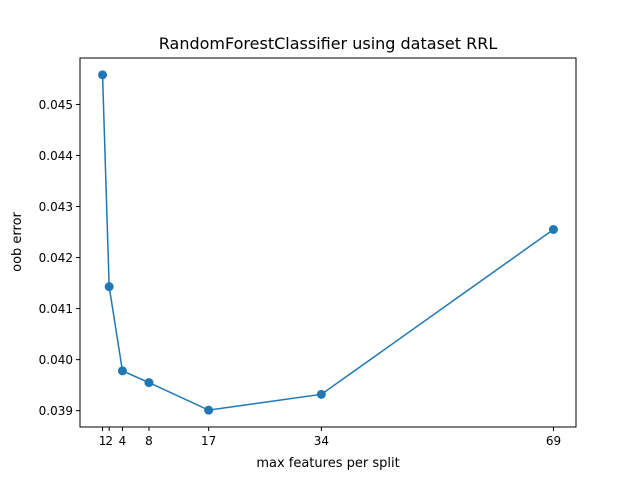 This screenshot has height=480, width=640. Describe the element at coordinates (109, 441) in the screenshot. I see `x-tick-label: 2` at that location.